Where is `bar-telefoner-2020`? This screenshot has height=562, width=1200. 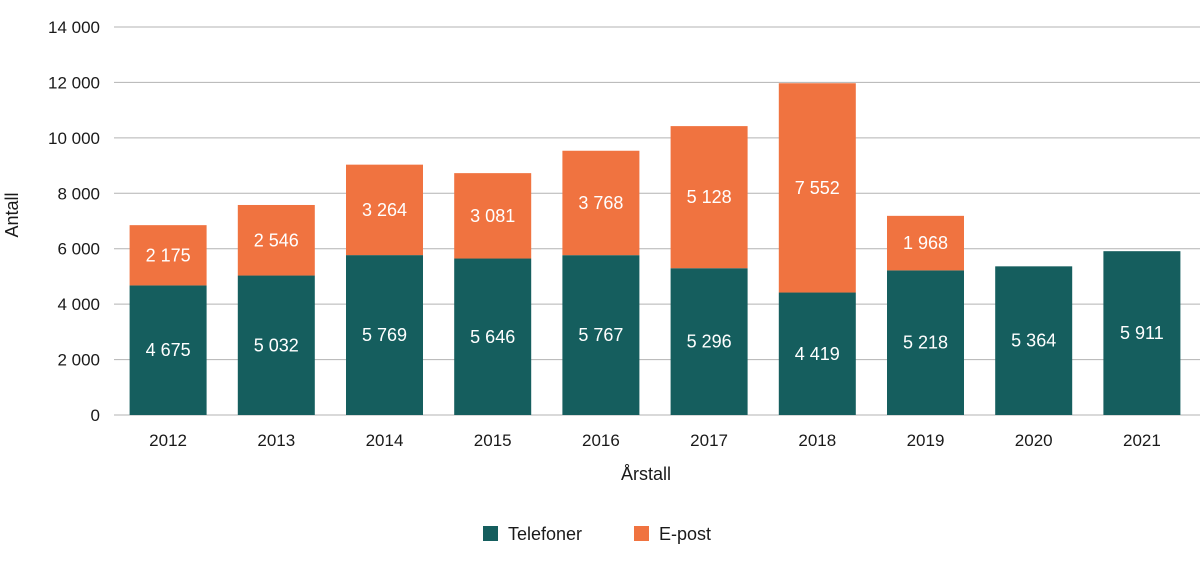 bar-telefoner-2020 is located at coordinates (1034, 340).